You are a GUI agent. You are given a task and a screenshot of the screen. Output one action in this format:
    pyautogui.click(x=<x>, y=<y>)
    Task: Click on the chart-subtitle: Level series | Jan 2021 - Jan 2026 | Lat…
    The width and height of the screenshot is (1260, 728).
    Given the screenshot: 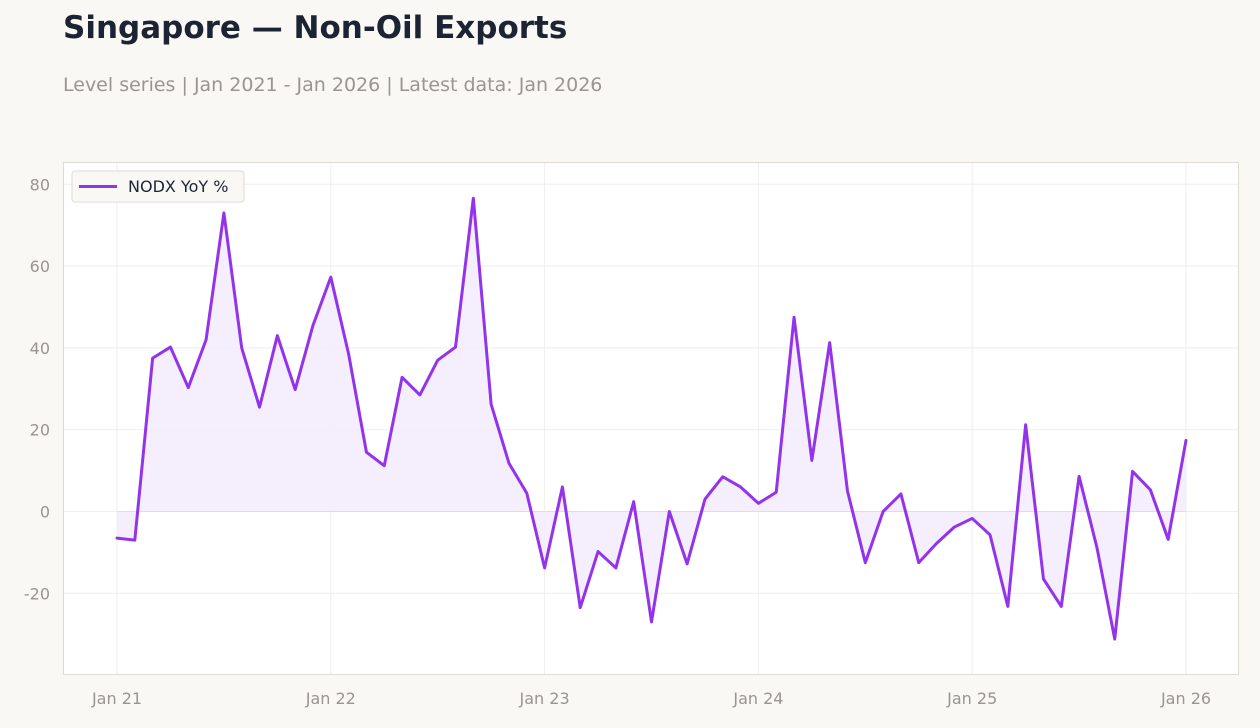 What is the action you would take?
    pyautogui.click(x=333, y=85)
    